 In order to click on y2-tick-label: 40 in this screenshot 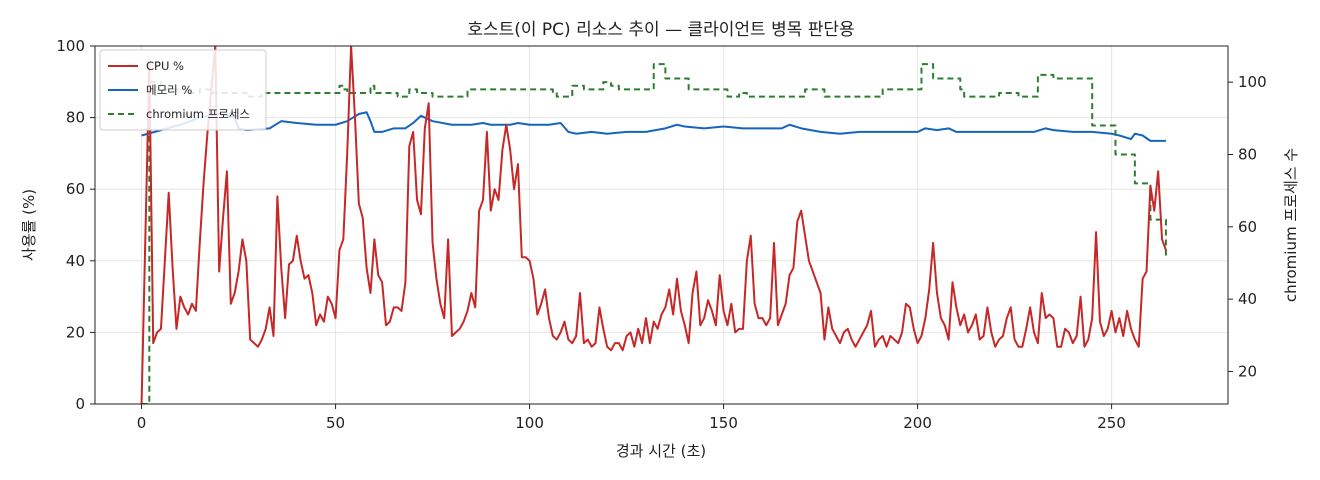, I will do `click(1247, 299)`.